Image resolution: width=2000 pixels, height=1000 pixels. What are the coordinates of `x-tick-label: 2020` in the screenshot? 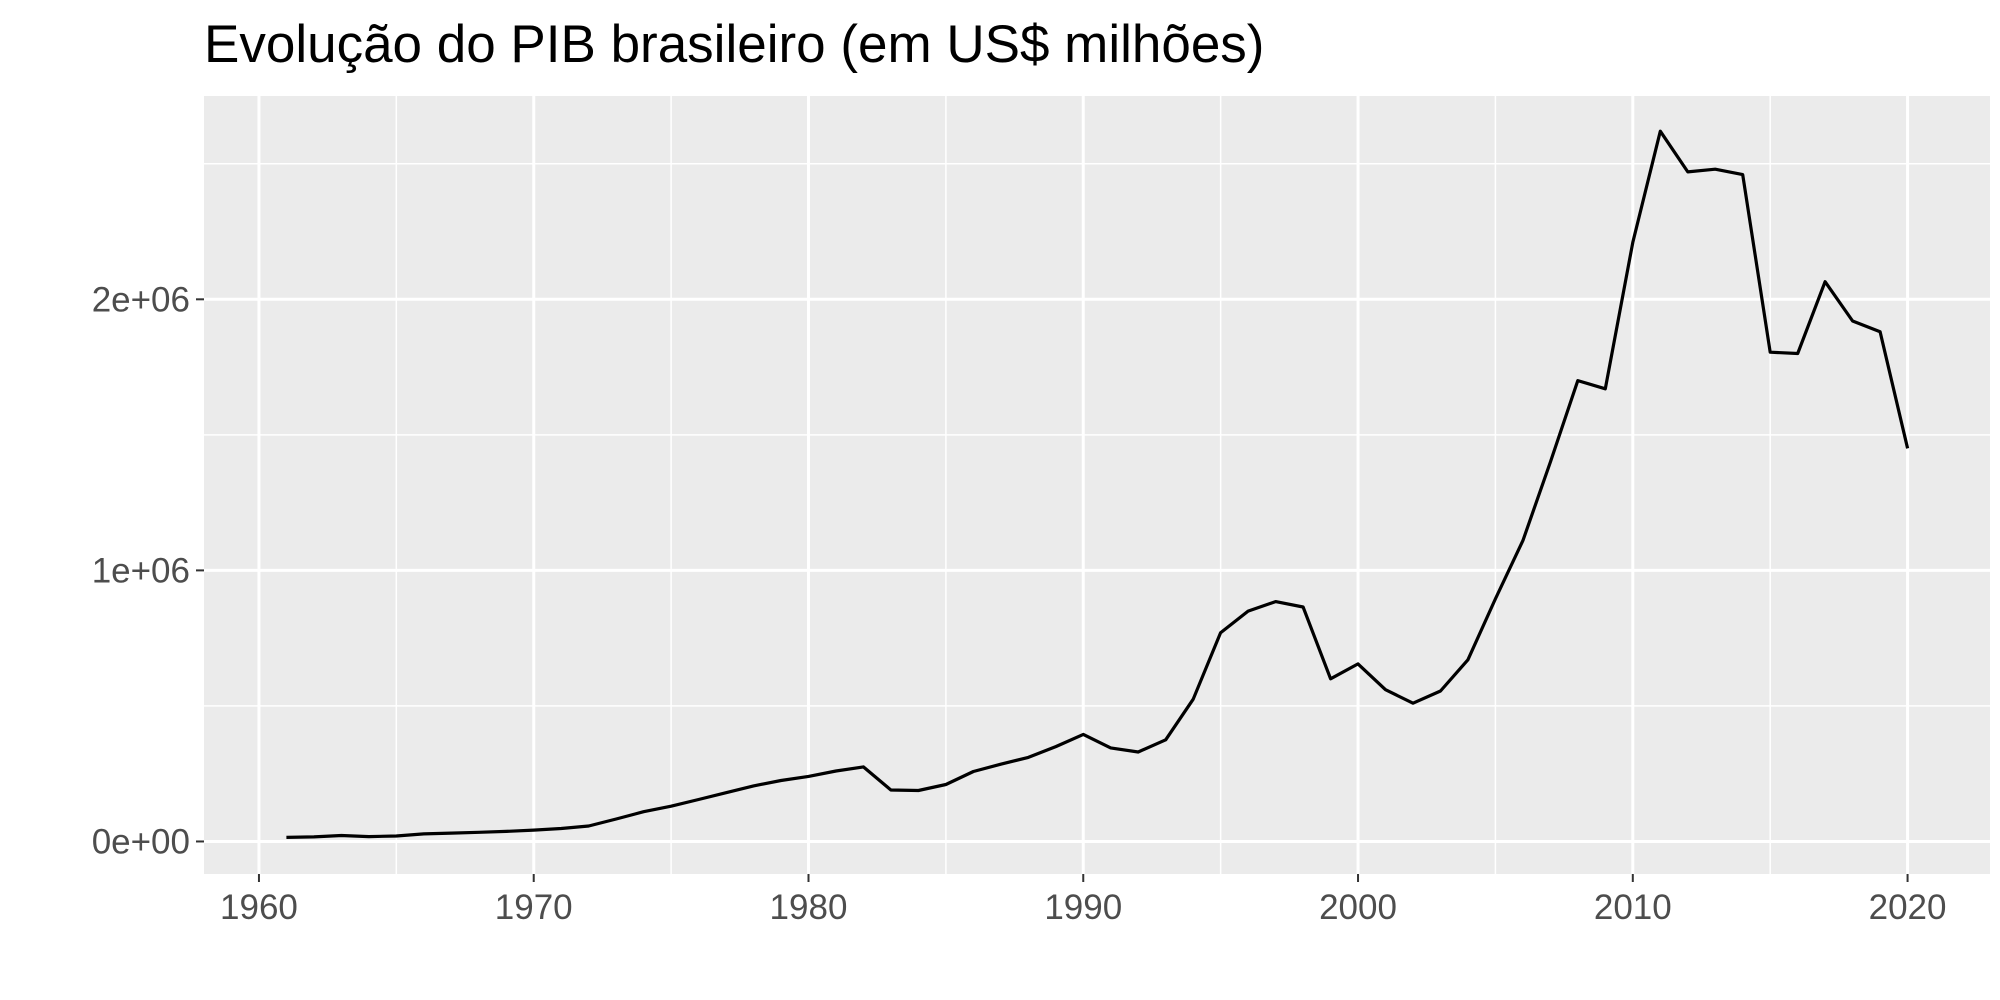 It's located at (1908, 907).